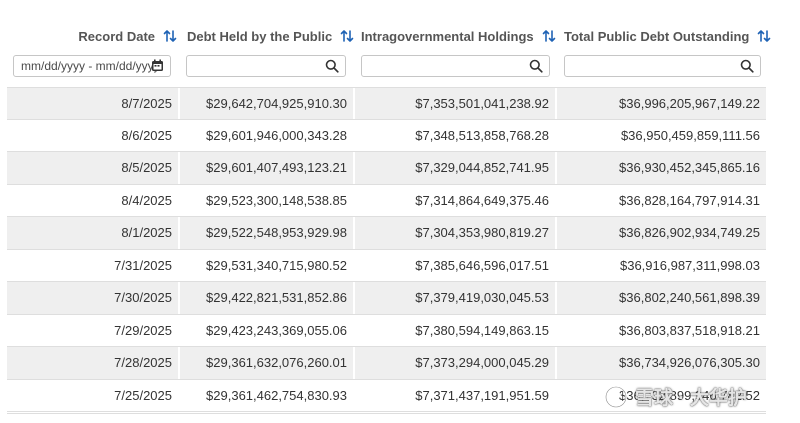 The width and height of the screenshot is (800, 423). Describe the element at coordinates (276, 395) in the screenshot. I see `cell-debt-held-by-public: $29,361,462,754,830.93` at that location.